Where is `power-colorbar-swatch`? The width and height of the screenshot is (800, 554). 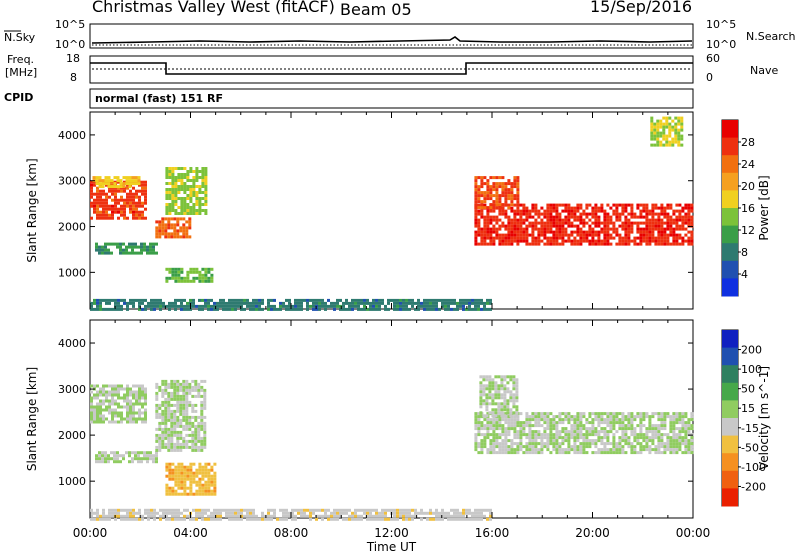
power-colorbar-swatch is located at coordinates (730, 199).